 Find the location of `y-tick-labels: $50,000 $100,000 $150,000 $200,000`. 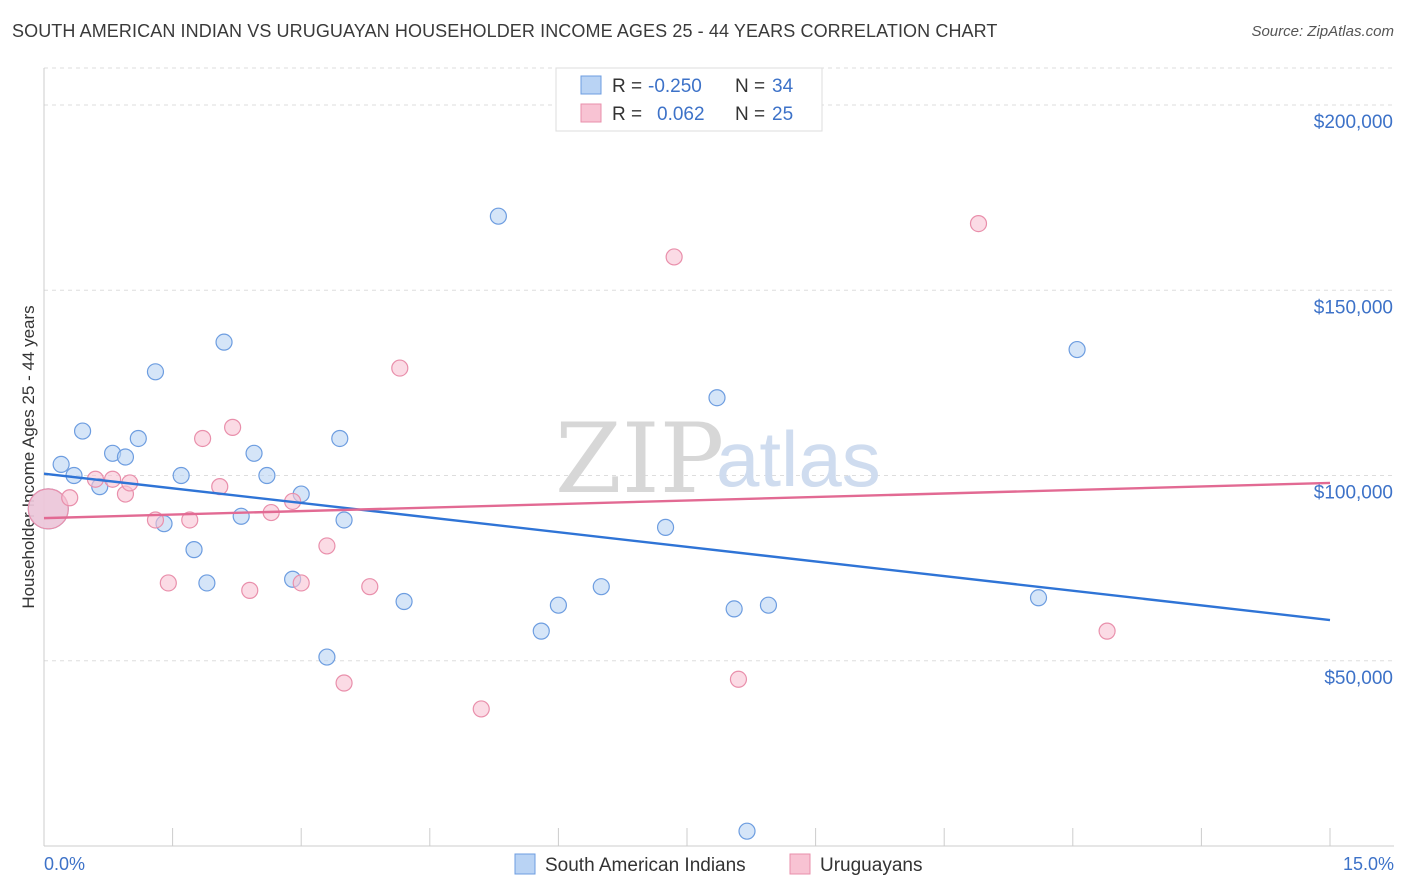

y-tick-labels: $50,000 $100,000 $150,000 $200,000 is located at coordinates (1353, 400).